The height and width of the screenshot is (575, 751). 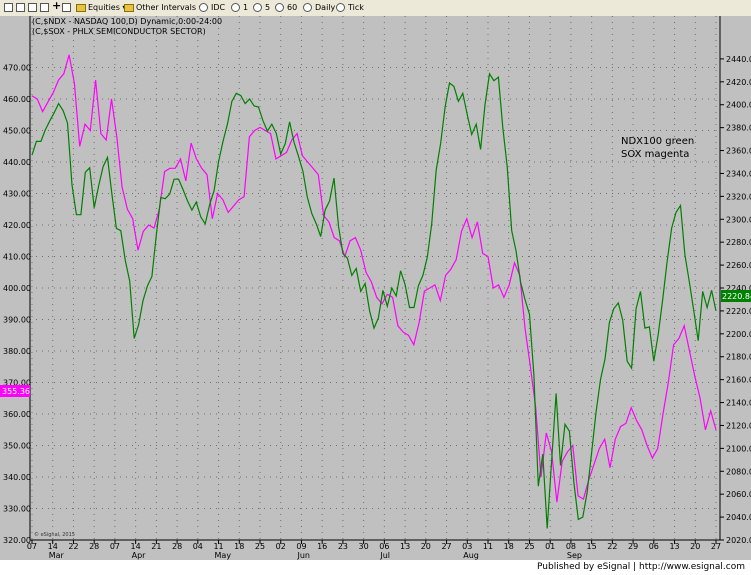 I want to click on right-tick-label: 2300.00, so click(x=738, y=219).